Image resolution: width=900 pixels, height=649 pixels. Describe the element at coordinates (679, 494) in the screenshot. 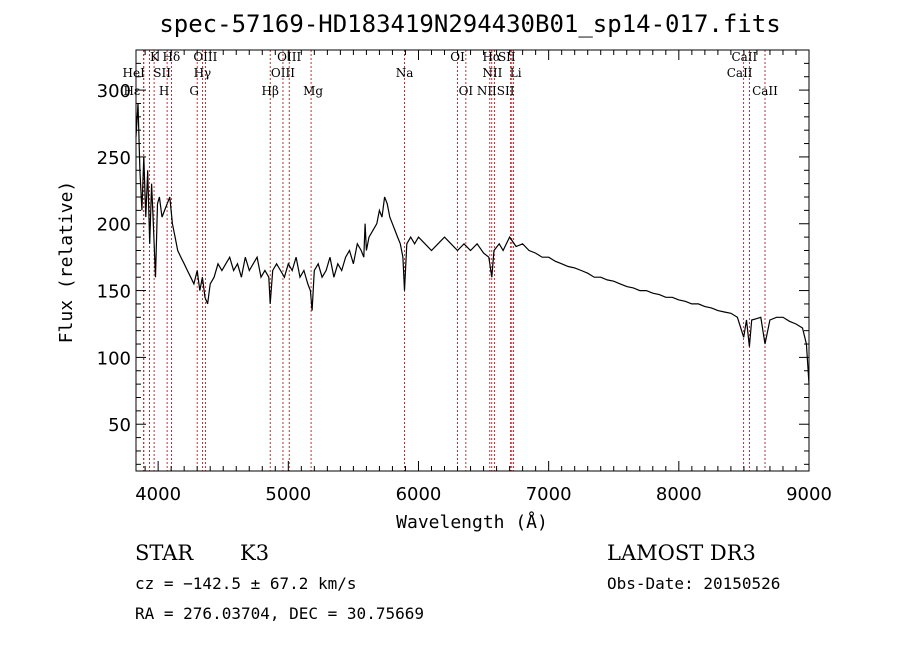

I see `x-tick-label: 8000` at that location.